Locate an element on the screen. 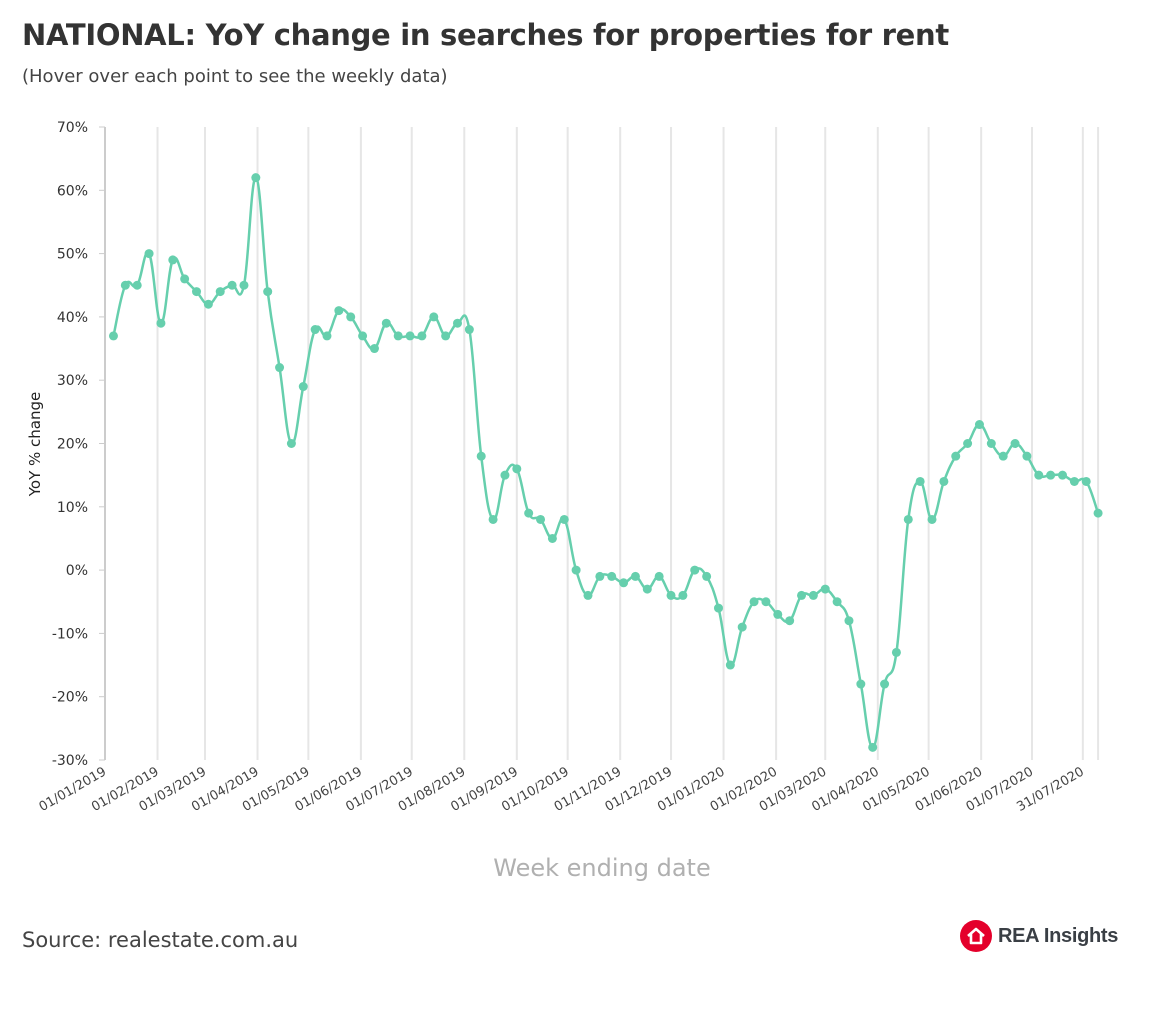 The width and height of the screenshot is (1160, 1015). y-tick-label: -20% is located at coordinates (70, 698).